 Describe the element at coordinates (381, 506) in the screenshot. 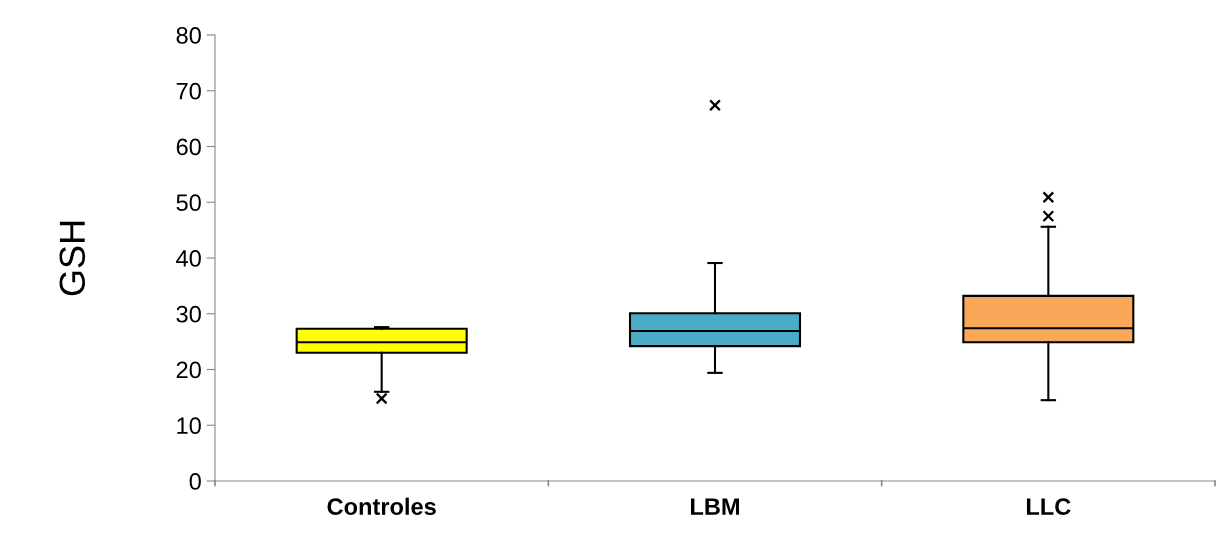

I see `x-tick-label: Controles` at that location.